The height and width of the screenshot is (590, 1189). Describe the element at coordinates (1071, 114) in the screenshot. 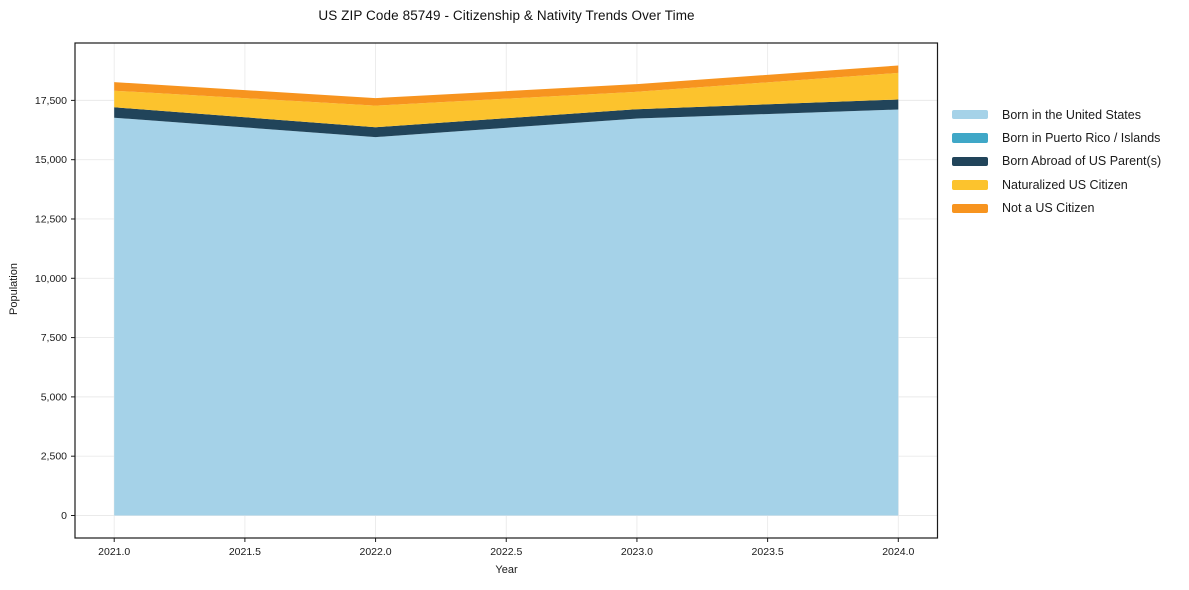

I see `legend-label: Born in the United States` at that location.